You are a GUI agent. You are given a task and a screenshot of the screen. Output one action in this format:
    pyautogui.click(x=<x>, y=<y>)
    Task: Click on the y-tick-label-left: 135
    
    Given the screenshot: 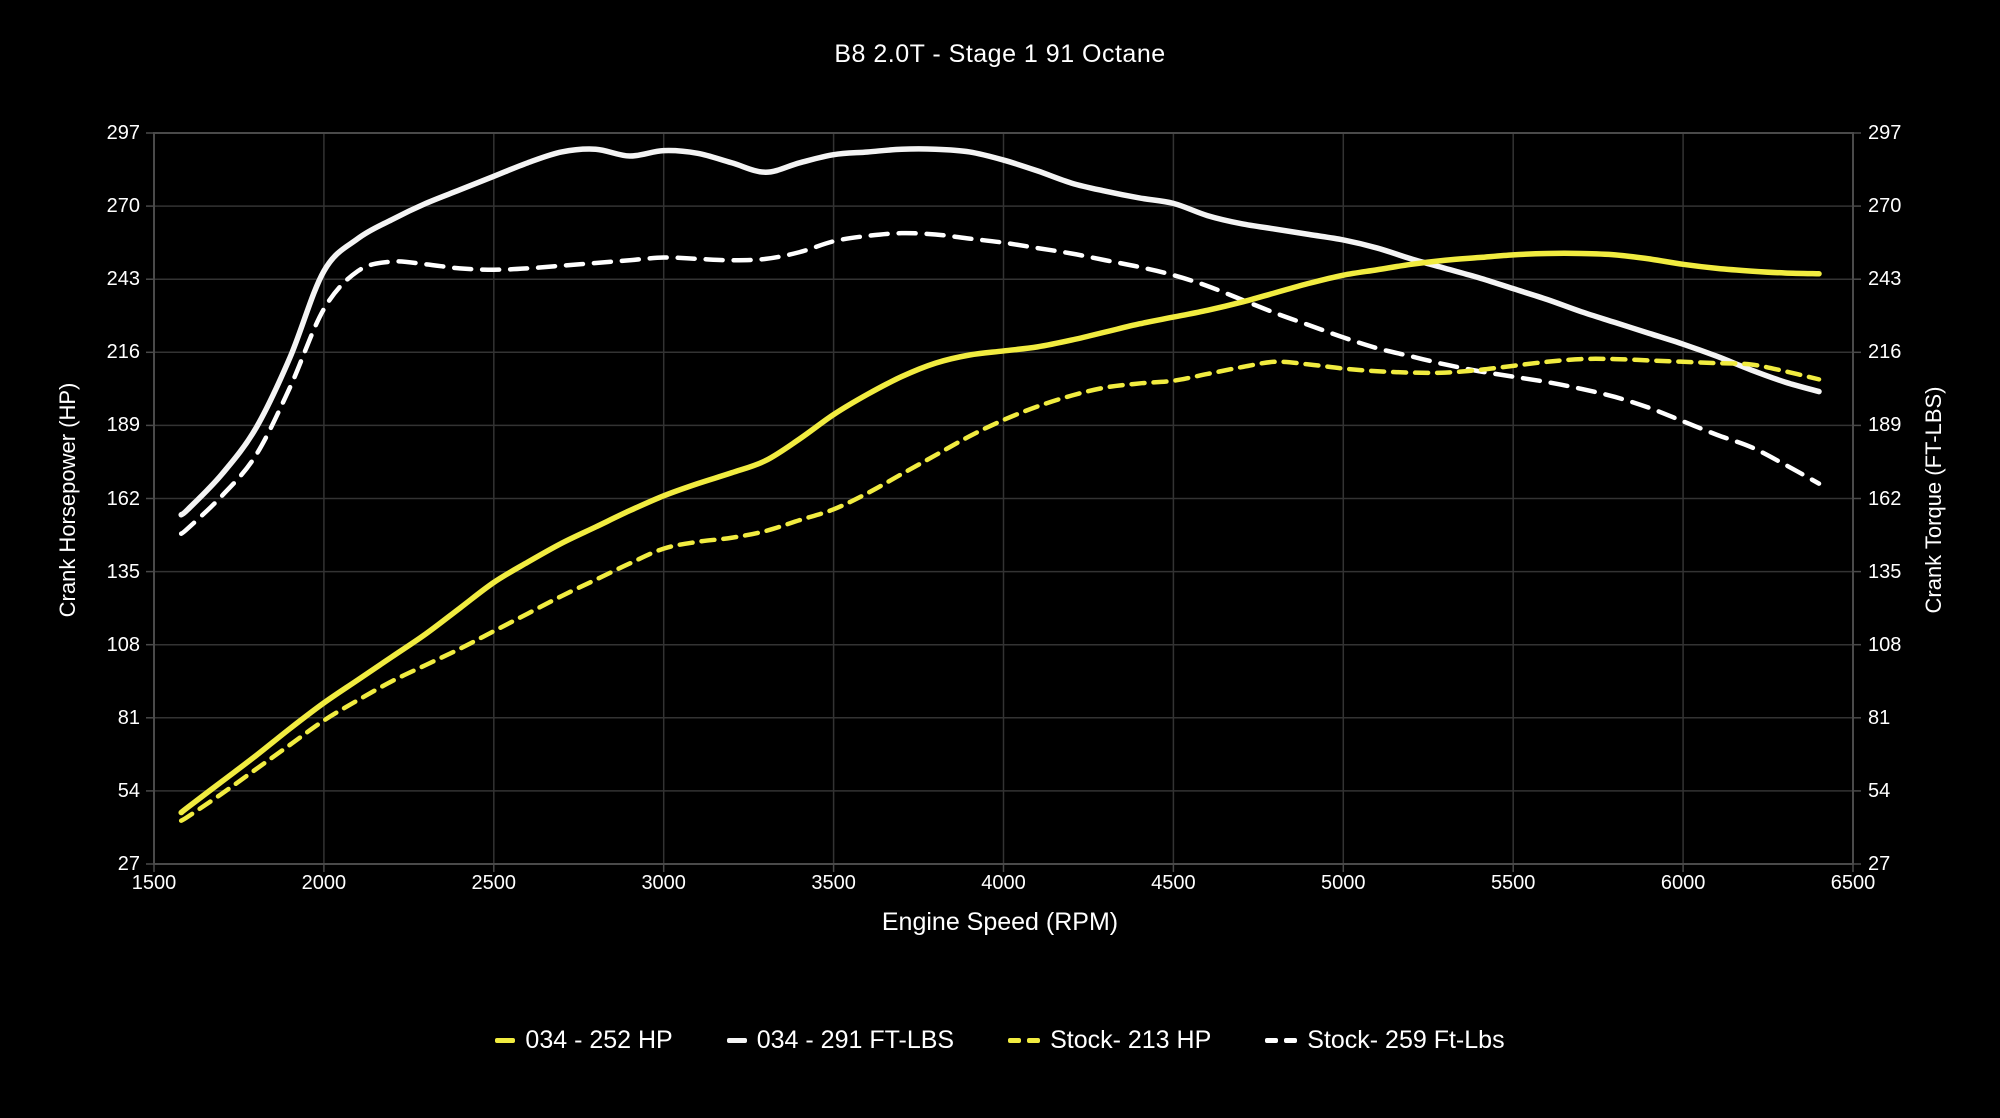 What is the action you would take?
    pyautogui.click(x=123, y=571)
    